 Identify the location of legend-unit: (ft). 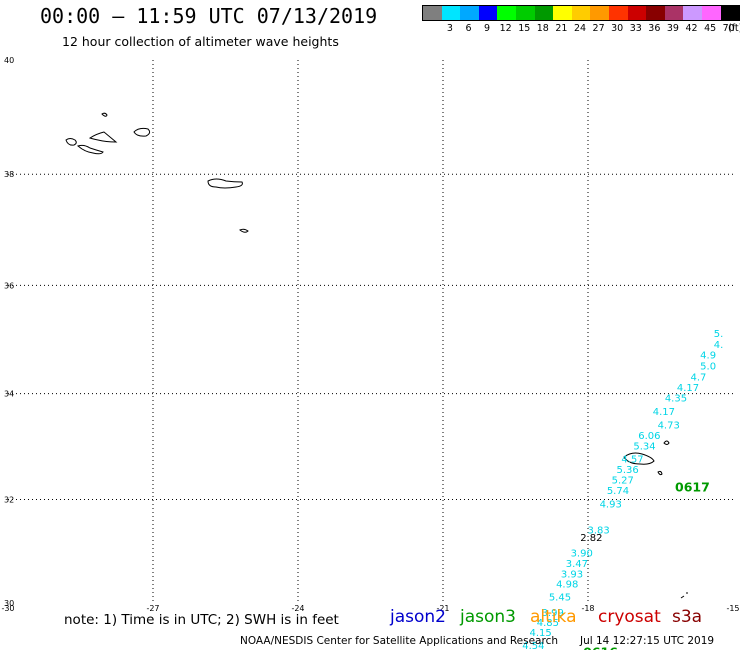
(734, 28).